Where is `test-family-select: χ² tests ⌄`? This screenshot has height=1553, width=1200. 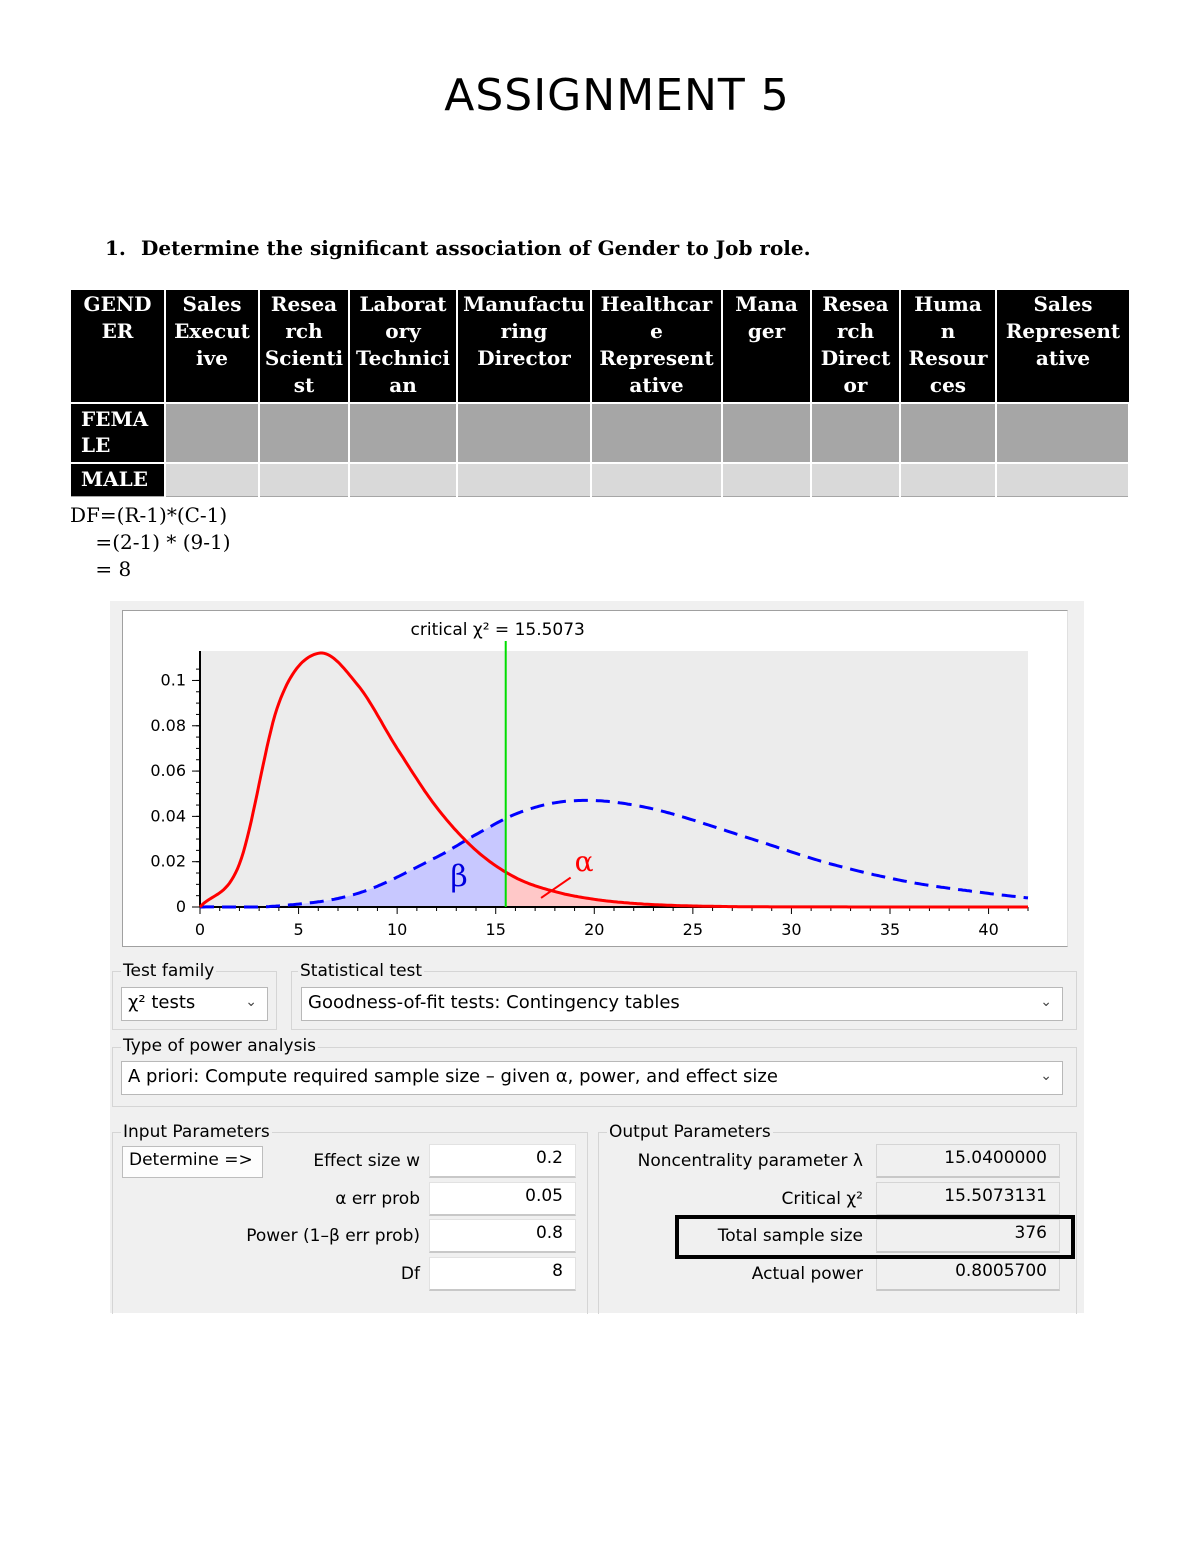
test-family-select: χ² tests ⌄ is located at coordinates (194, 1004).